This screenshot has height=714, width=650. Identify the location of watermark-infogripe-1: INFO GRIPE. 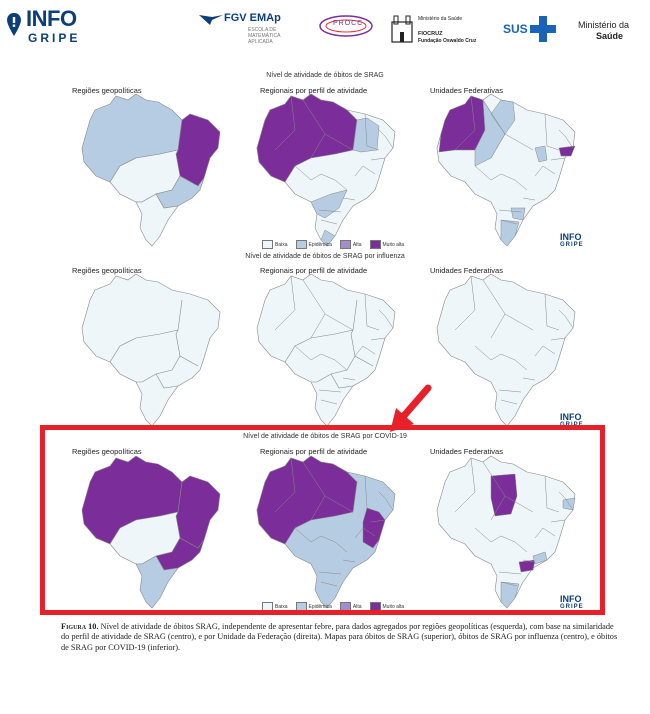
(572, 240).